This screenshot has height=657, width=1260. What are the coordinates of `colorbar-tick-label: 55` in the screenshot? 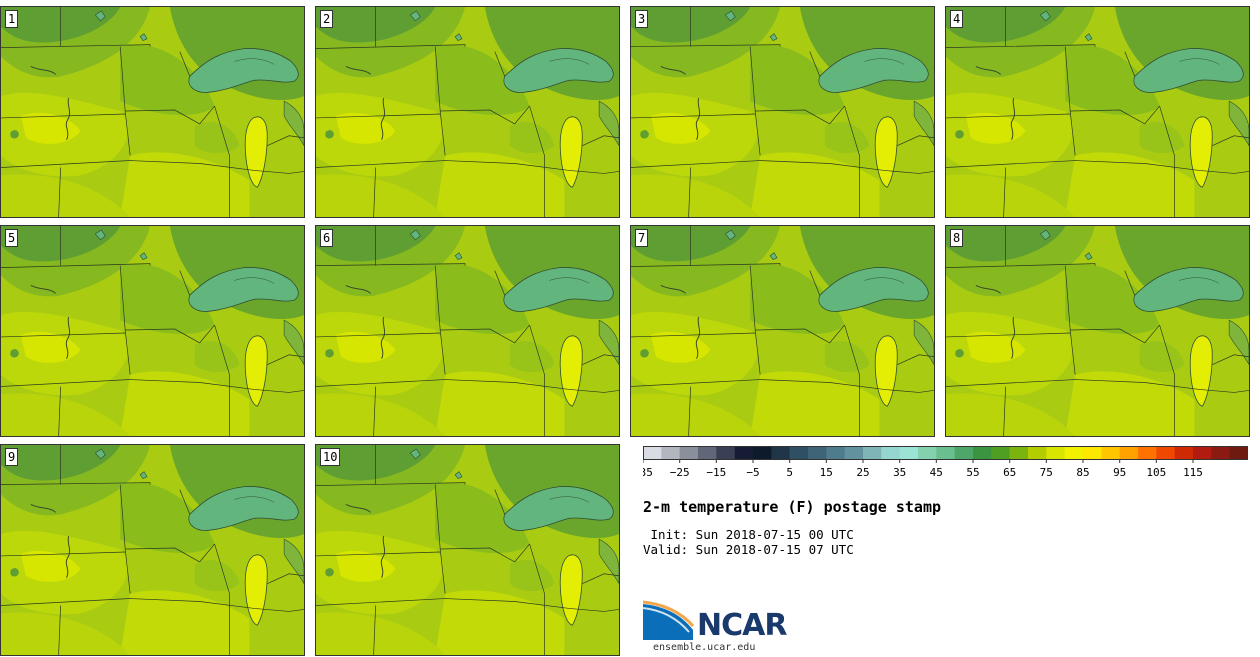 It's located at (972, 472).